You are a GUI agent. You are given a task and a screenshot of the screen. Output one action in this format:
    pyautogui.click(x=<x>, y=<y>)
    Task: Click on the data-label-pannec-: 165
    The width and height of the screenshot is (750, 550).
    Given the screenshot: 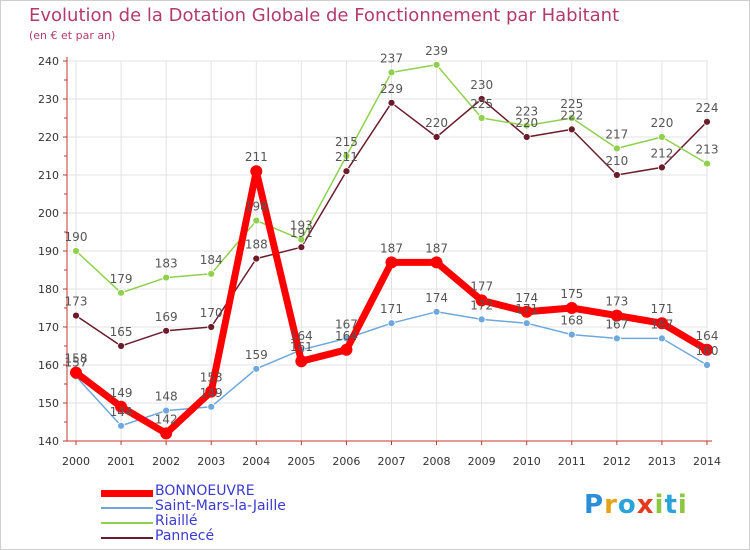 What is the action you would take?
    pyautogui.click(x=121, y=332)
    